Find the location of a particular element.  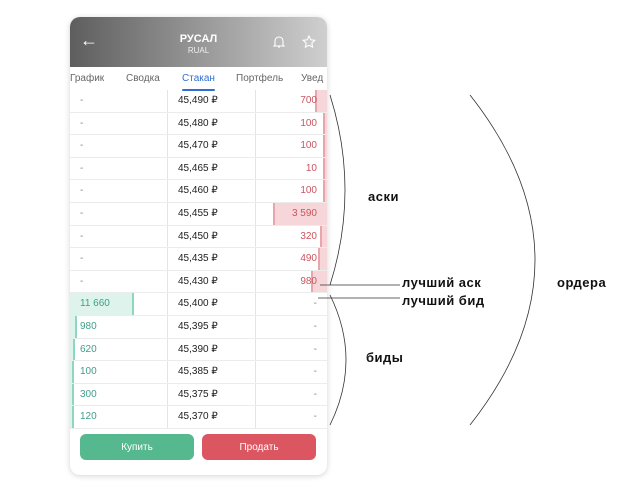

asks-brace is located at coordinates (337, 190).